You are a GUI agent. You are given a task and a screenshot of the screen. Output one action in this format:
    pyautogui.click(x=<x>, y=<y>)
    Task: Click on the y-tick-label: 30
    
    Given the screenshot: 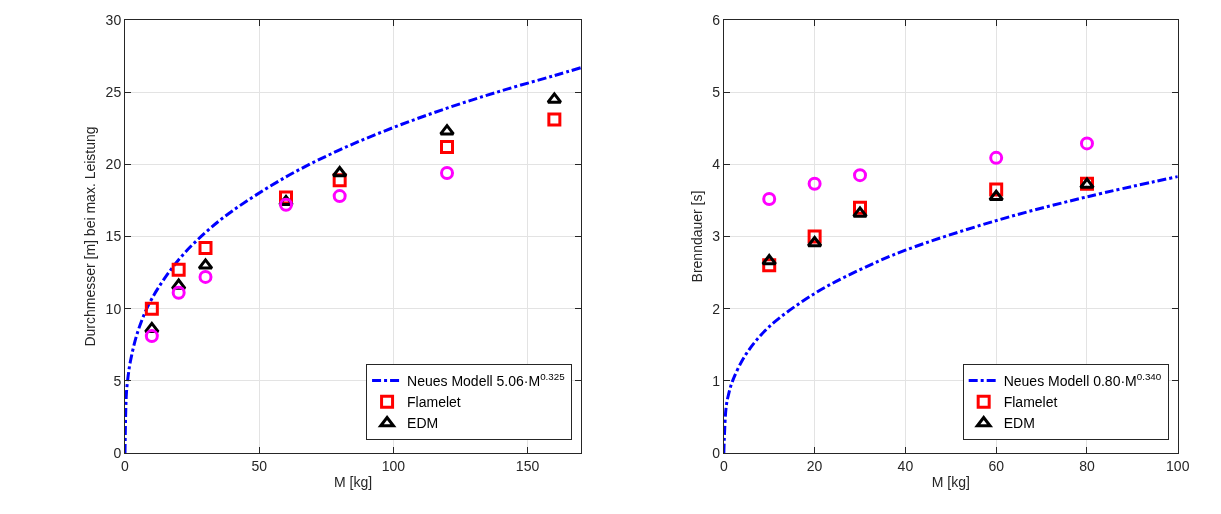 What is the action you would take?
    pyautogui.click(x=113, y=19)
    